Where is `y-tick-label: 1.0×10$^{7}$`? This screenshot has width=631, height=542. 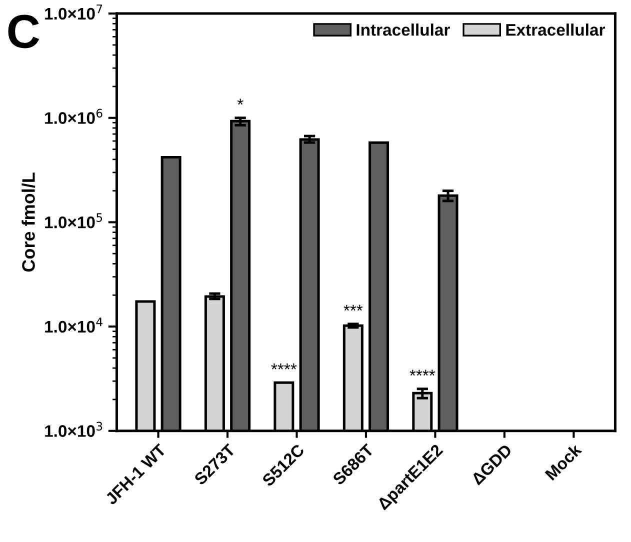
y-tick-label: 1.0×10$^{7}$ is located at coordinates (73, 12).